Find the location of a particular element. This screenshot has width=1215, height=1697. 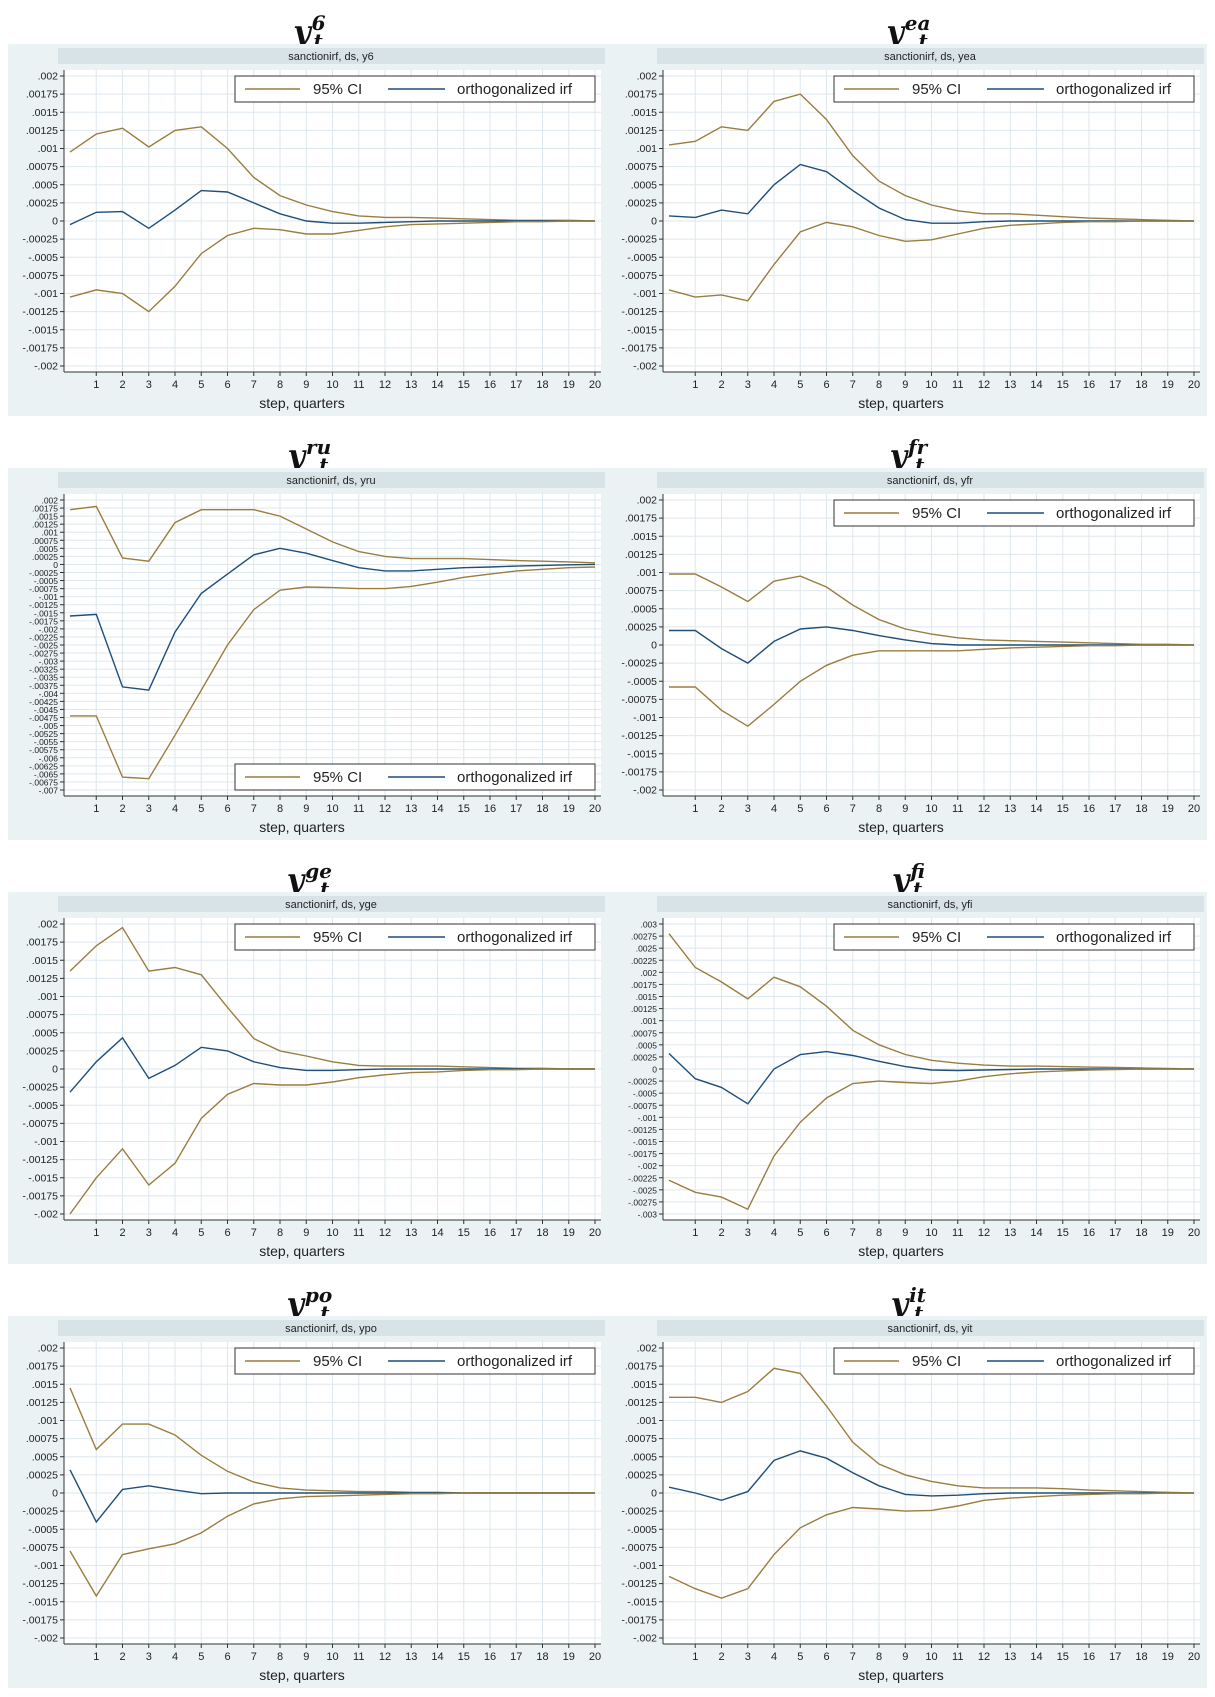

y-tick-label: -.001 is located at coordinates (46, 1566).